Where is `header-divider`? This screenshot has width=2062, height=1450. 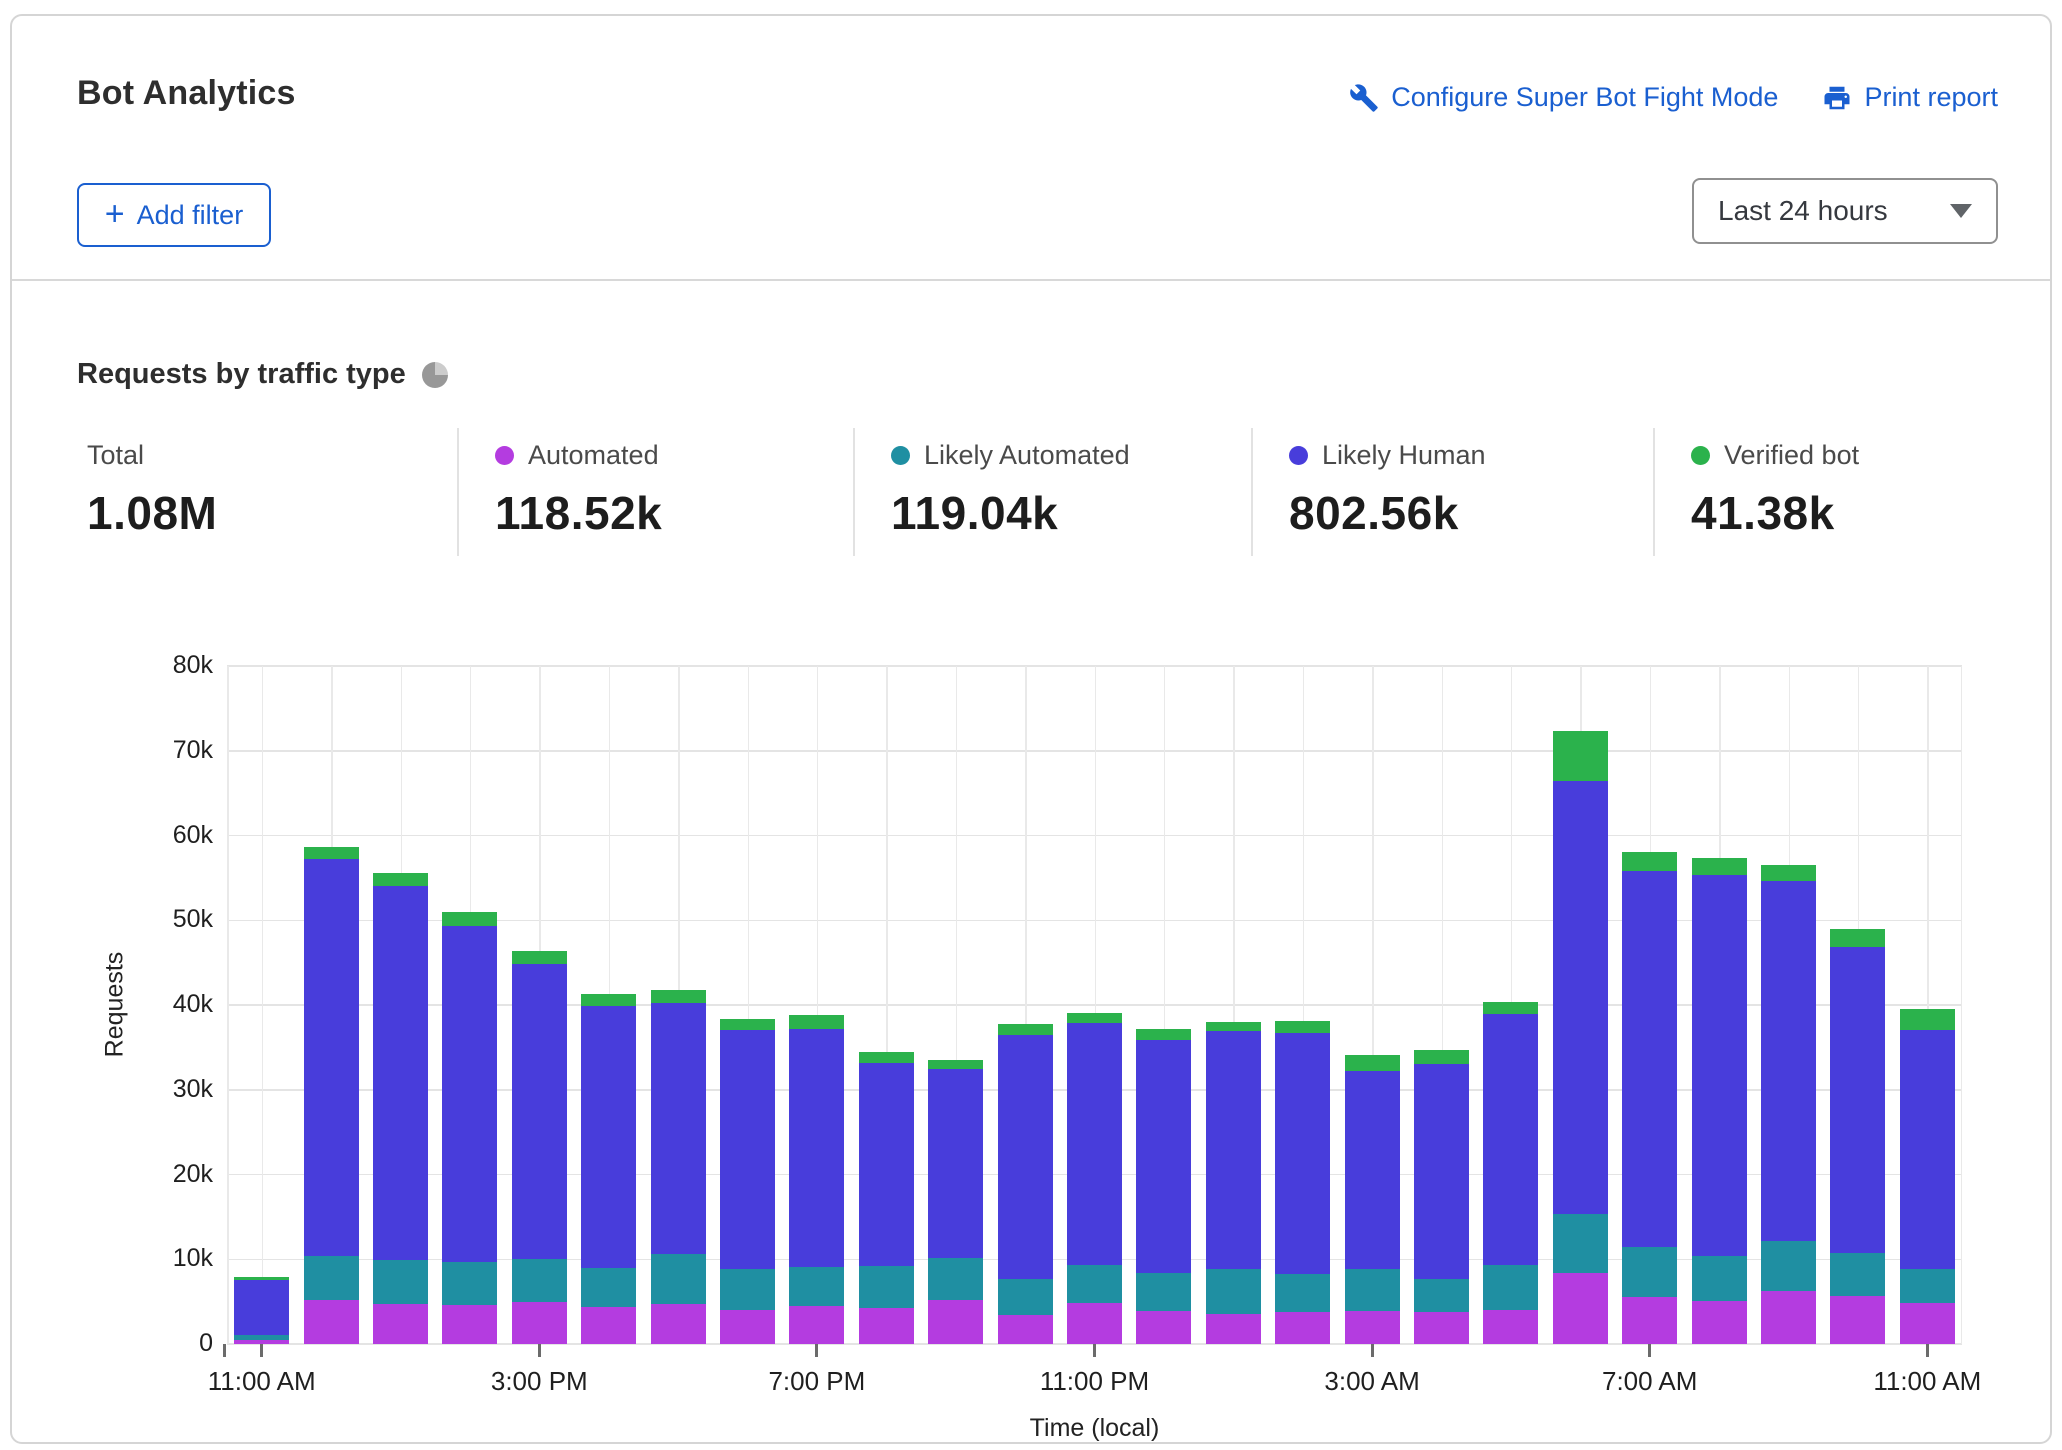 header-divider is located at coordinates (1031, 280).